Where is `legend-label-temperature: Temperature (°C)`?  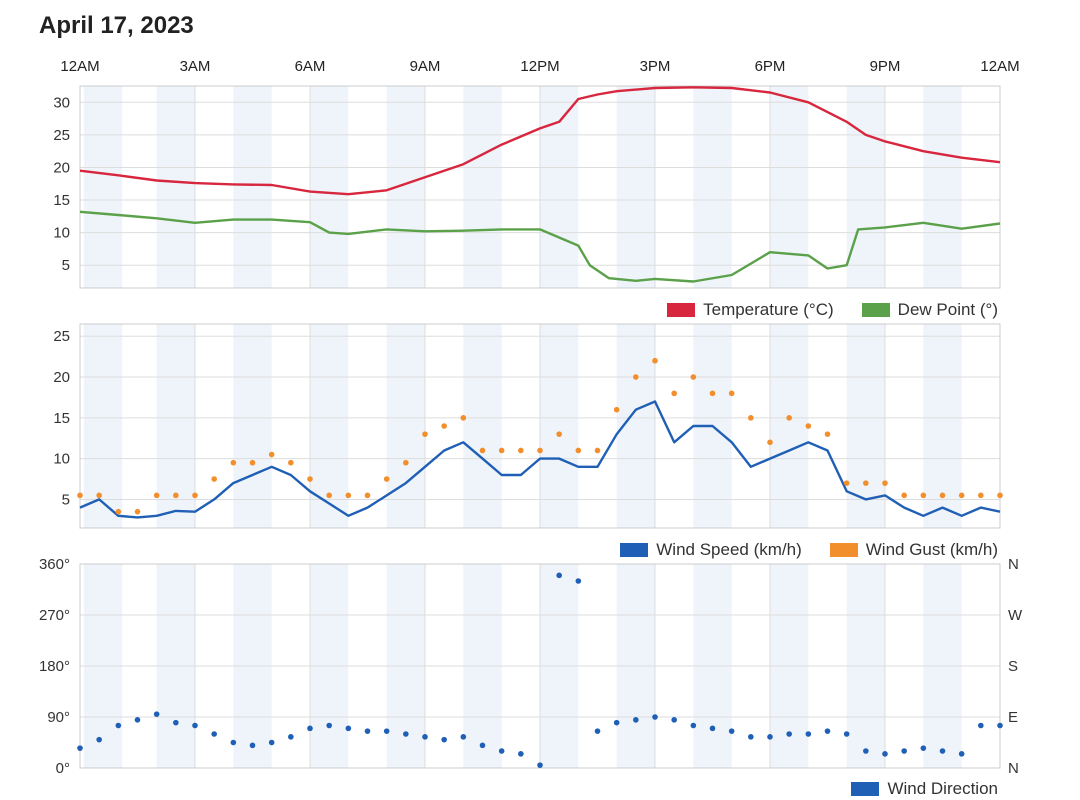
legend-label-temperature: Temperature (°C) is located at coordinates (768, 309).